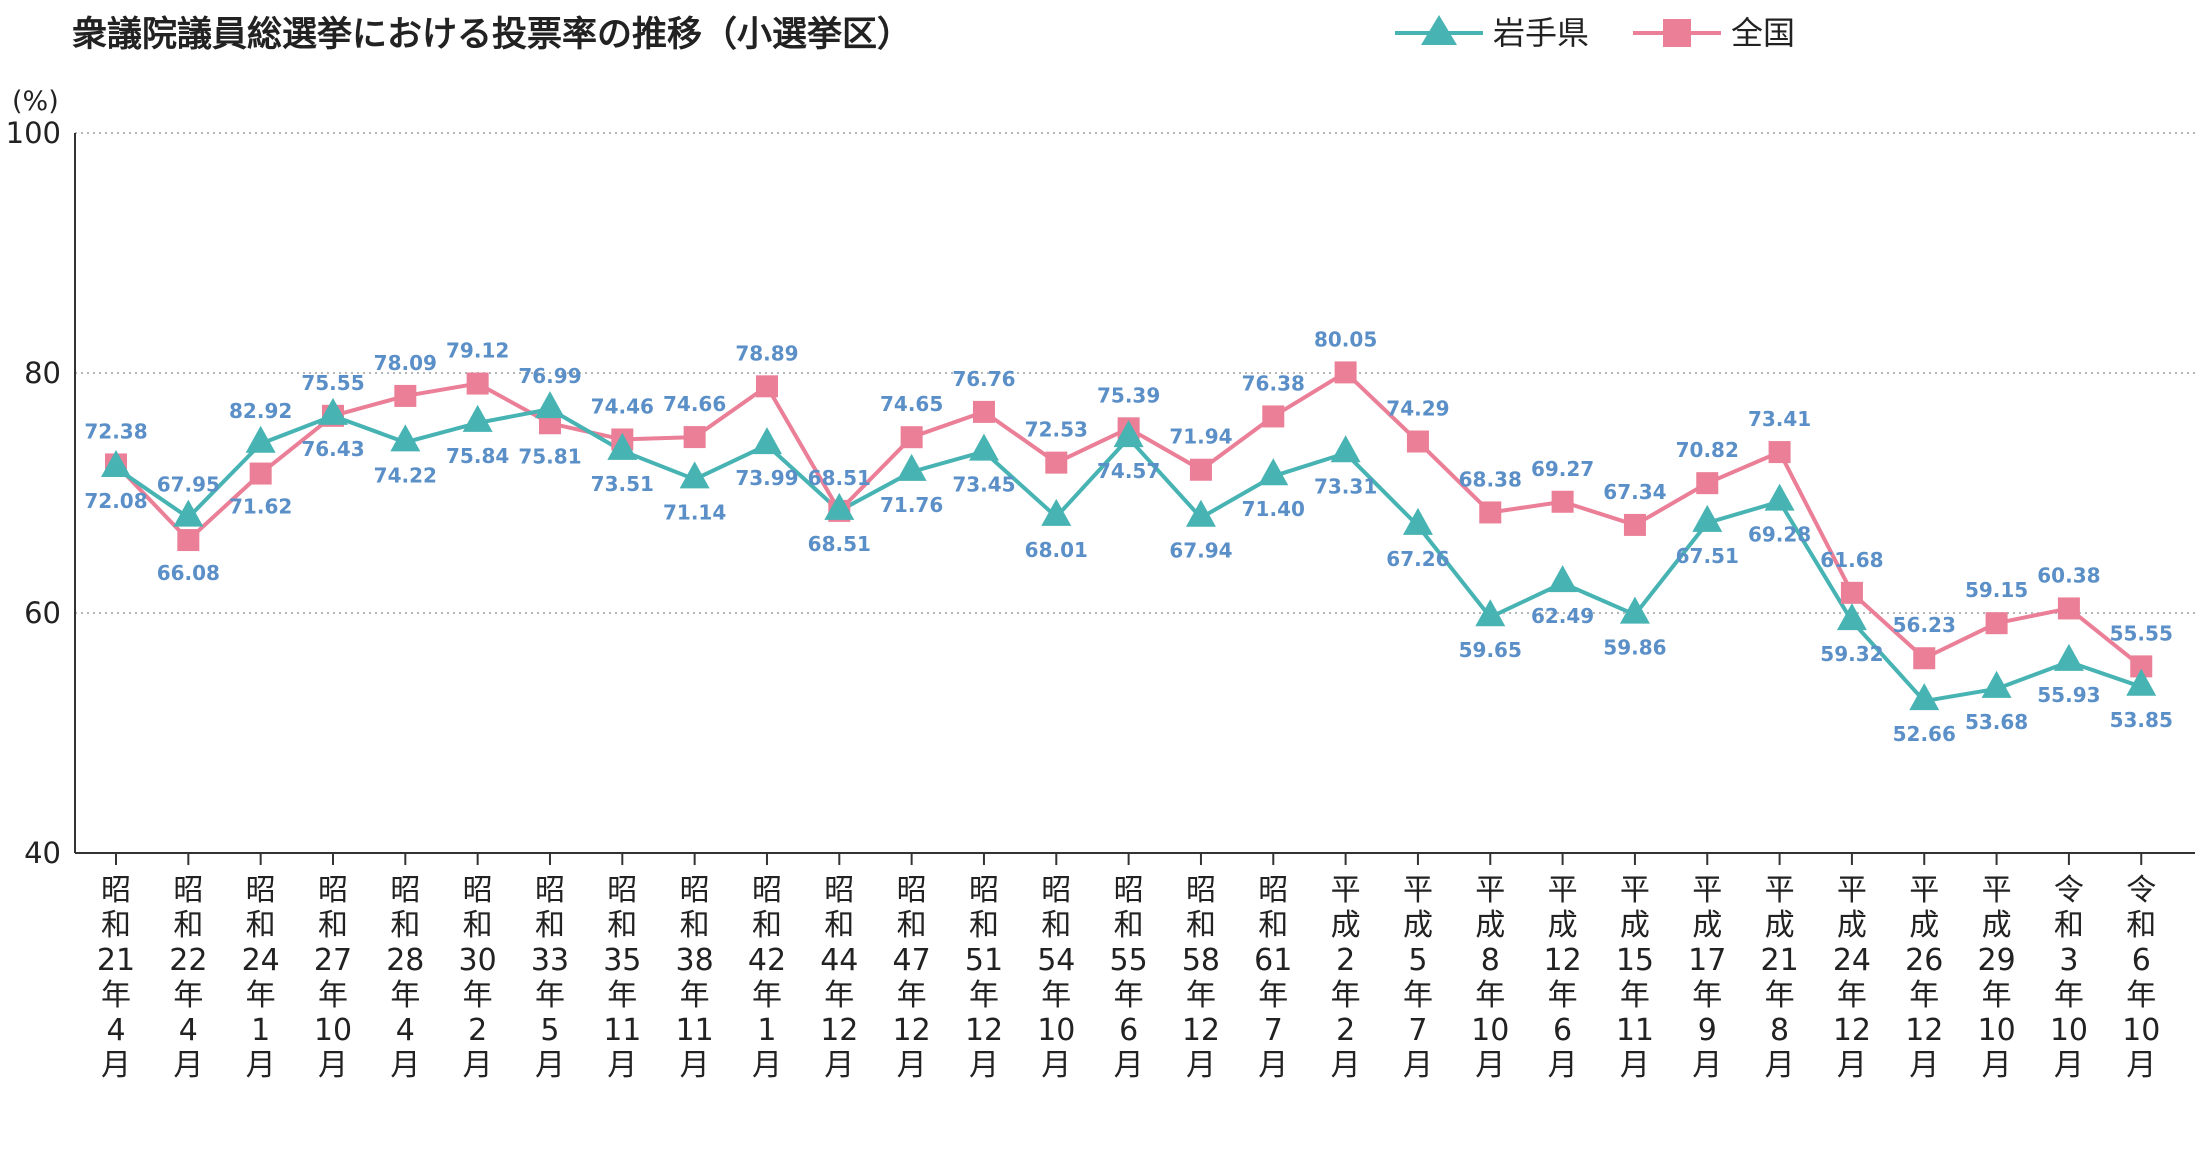 The height and width of the screenshot is (1163, 2200). What do you see at coordinates (1273, 383) in the screenshot?
I see `data-label-national: 76.38` at bounding box center [1273, 383].